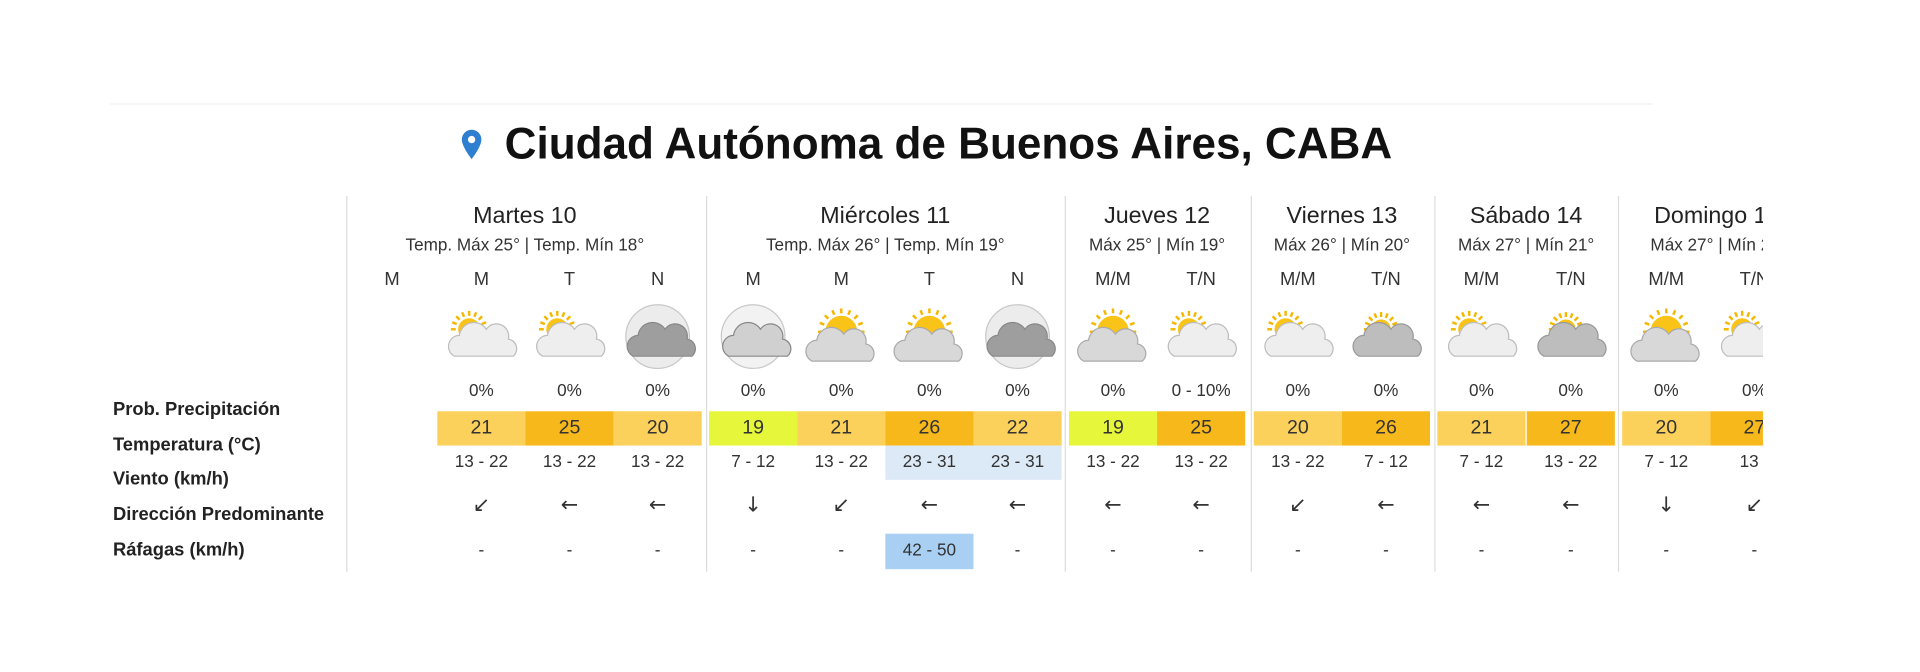 This screenshot has height=672, width=1920. What do you see at coordinates (570, 428) in the screenshot?
I see `temp: 25` at bounding box center [570, 428].